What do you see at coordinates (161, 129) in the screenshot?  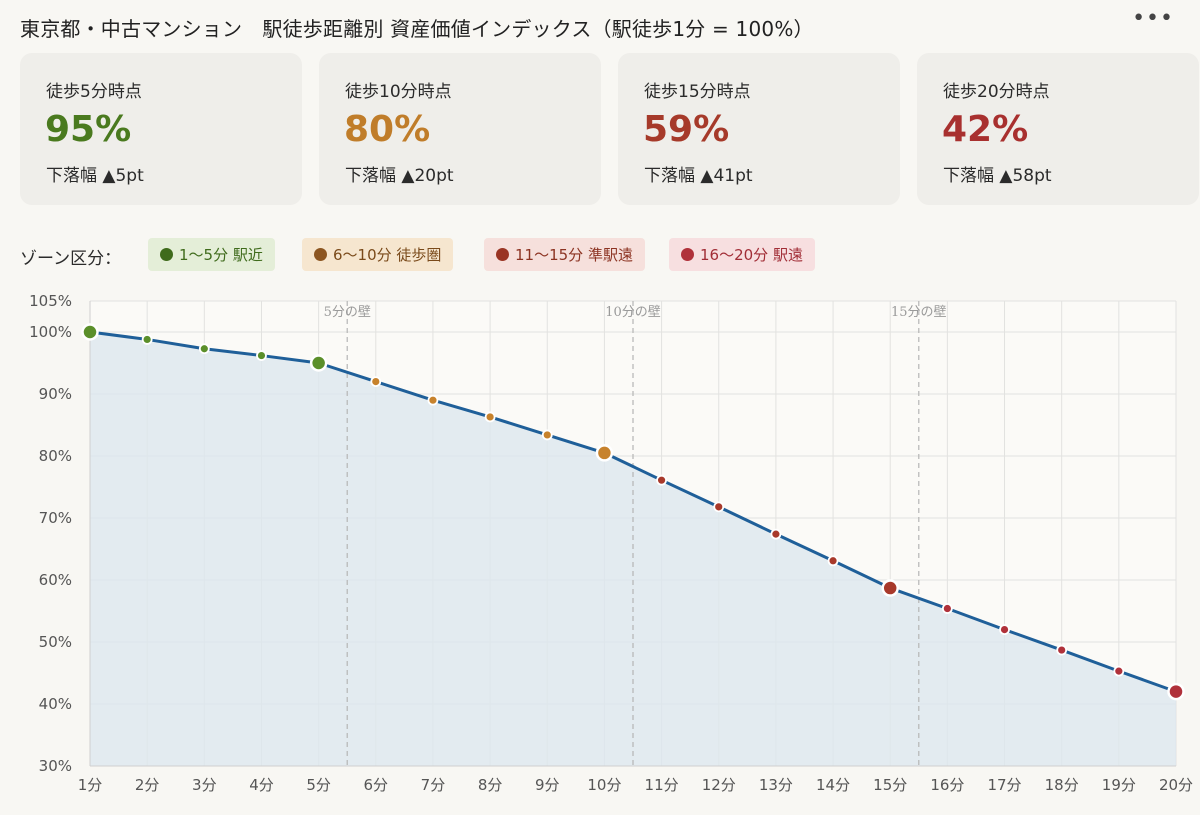 I see `card-walk-5: 徒歩5分時点 95% 下落幅 ▲5pt` at bounding box center [161, 129].